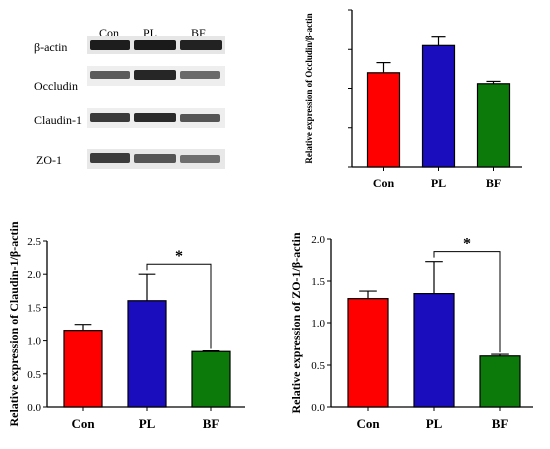 The height and width of the screenshot is (449, 550). Describe the element at coordinates (110, 158) in the screenshot. I see `band-zo1-con` at that location.